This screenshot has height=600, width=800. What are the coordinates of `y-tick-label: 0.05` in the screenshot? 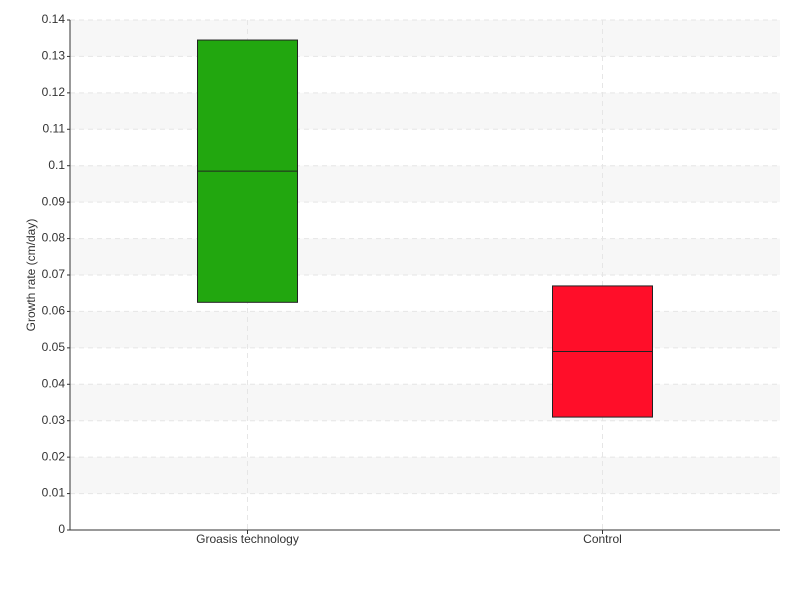 It's located at (54, 347).